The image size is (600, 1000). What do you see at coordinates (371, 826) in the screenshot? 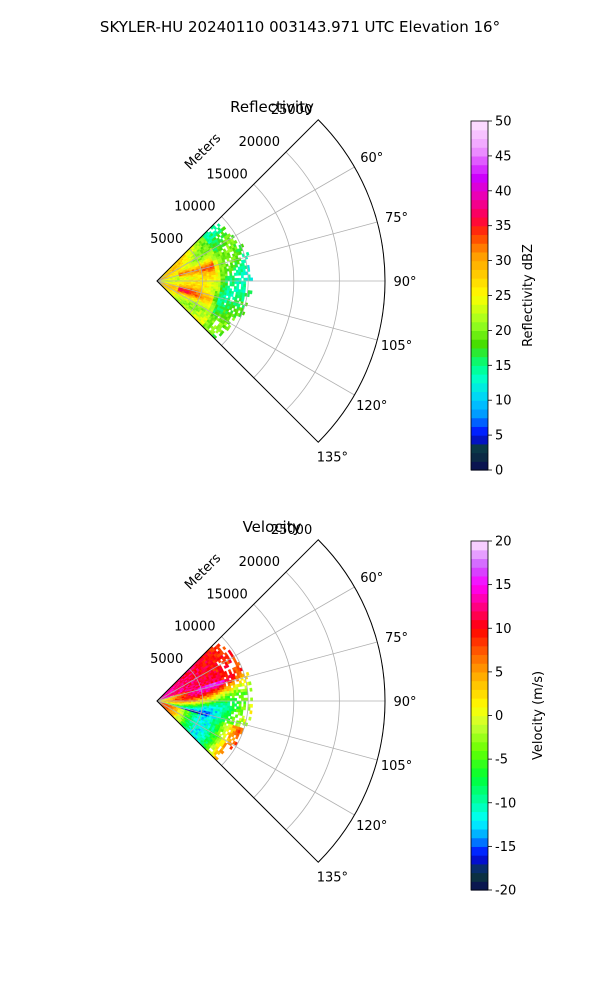
I see `azimuth-tick-label: 120°` at bounding box center [371, 826].